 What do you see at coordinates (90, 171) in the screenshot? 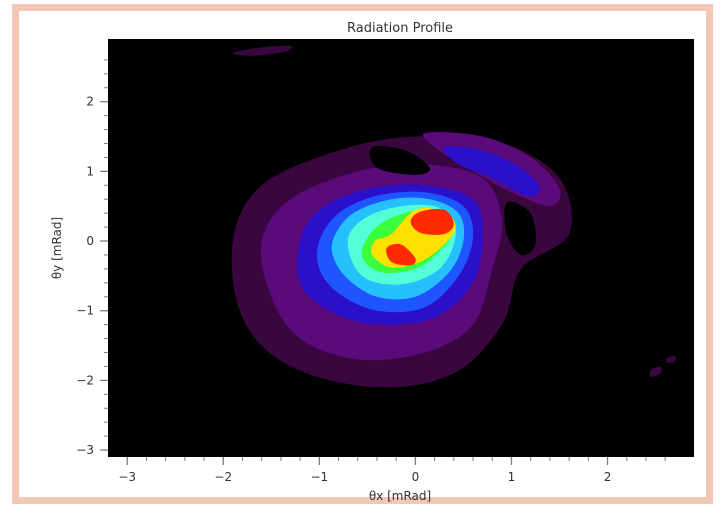
I see `y-tick-label: 1` at bounding box center [90, 171].